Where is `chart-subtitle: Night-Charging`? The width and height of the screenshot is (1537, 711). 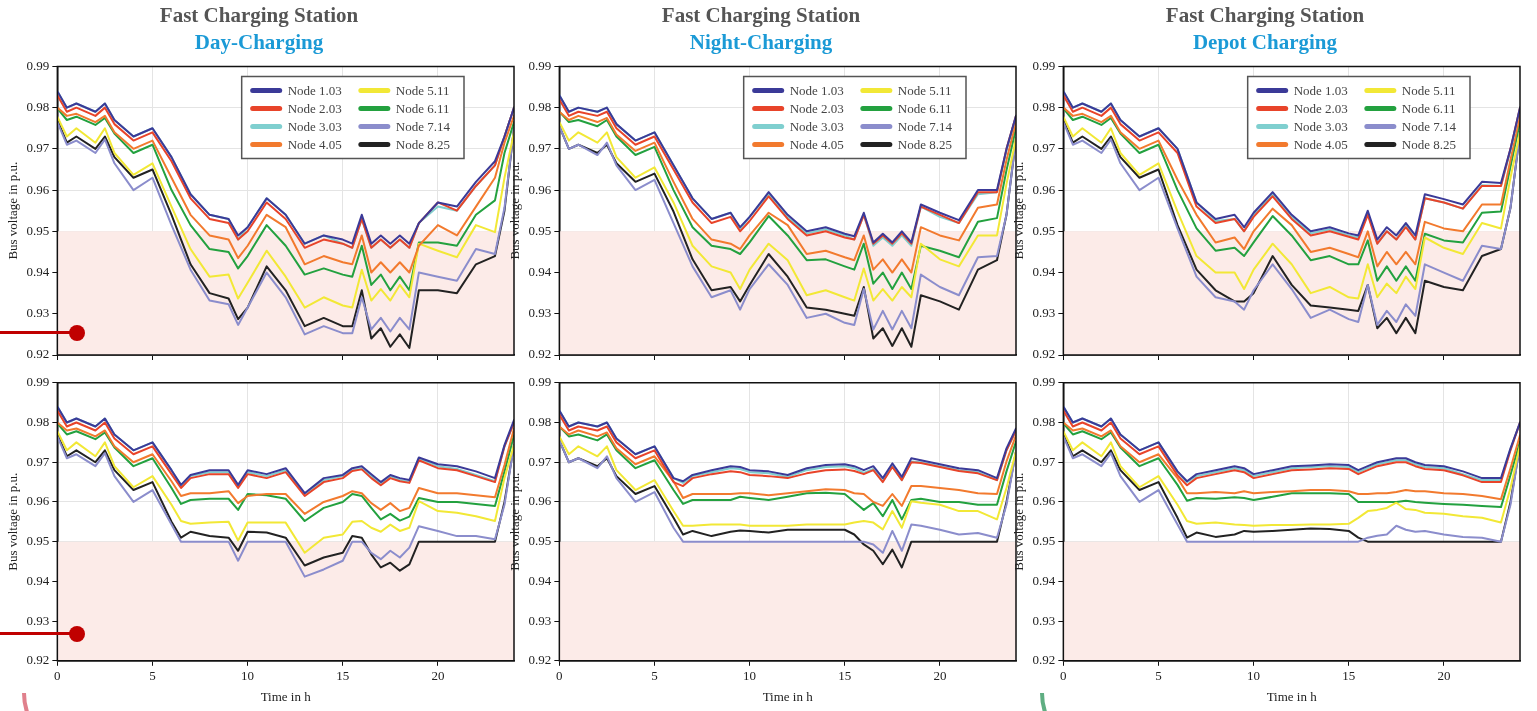 chart-subtitle: Night-Charging is located at coordinates (761, 42).